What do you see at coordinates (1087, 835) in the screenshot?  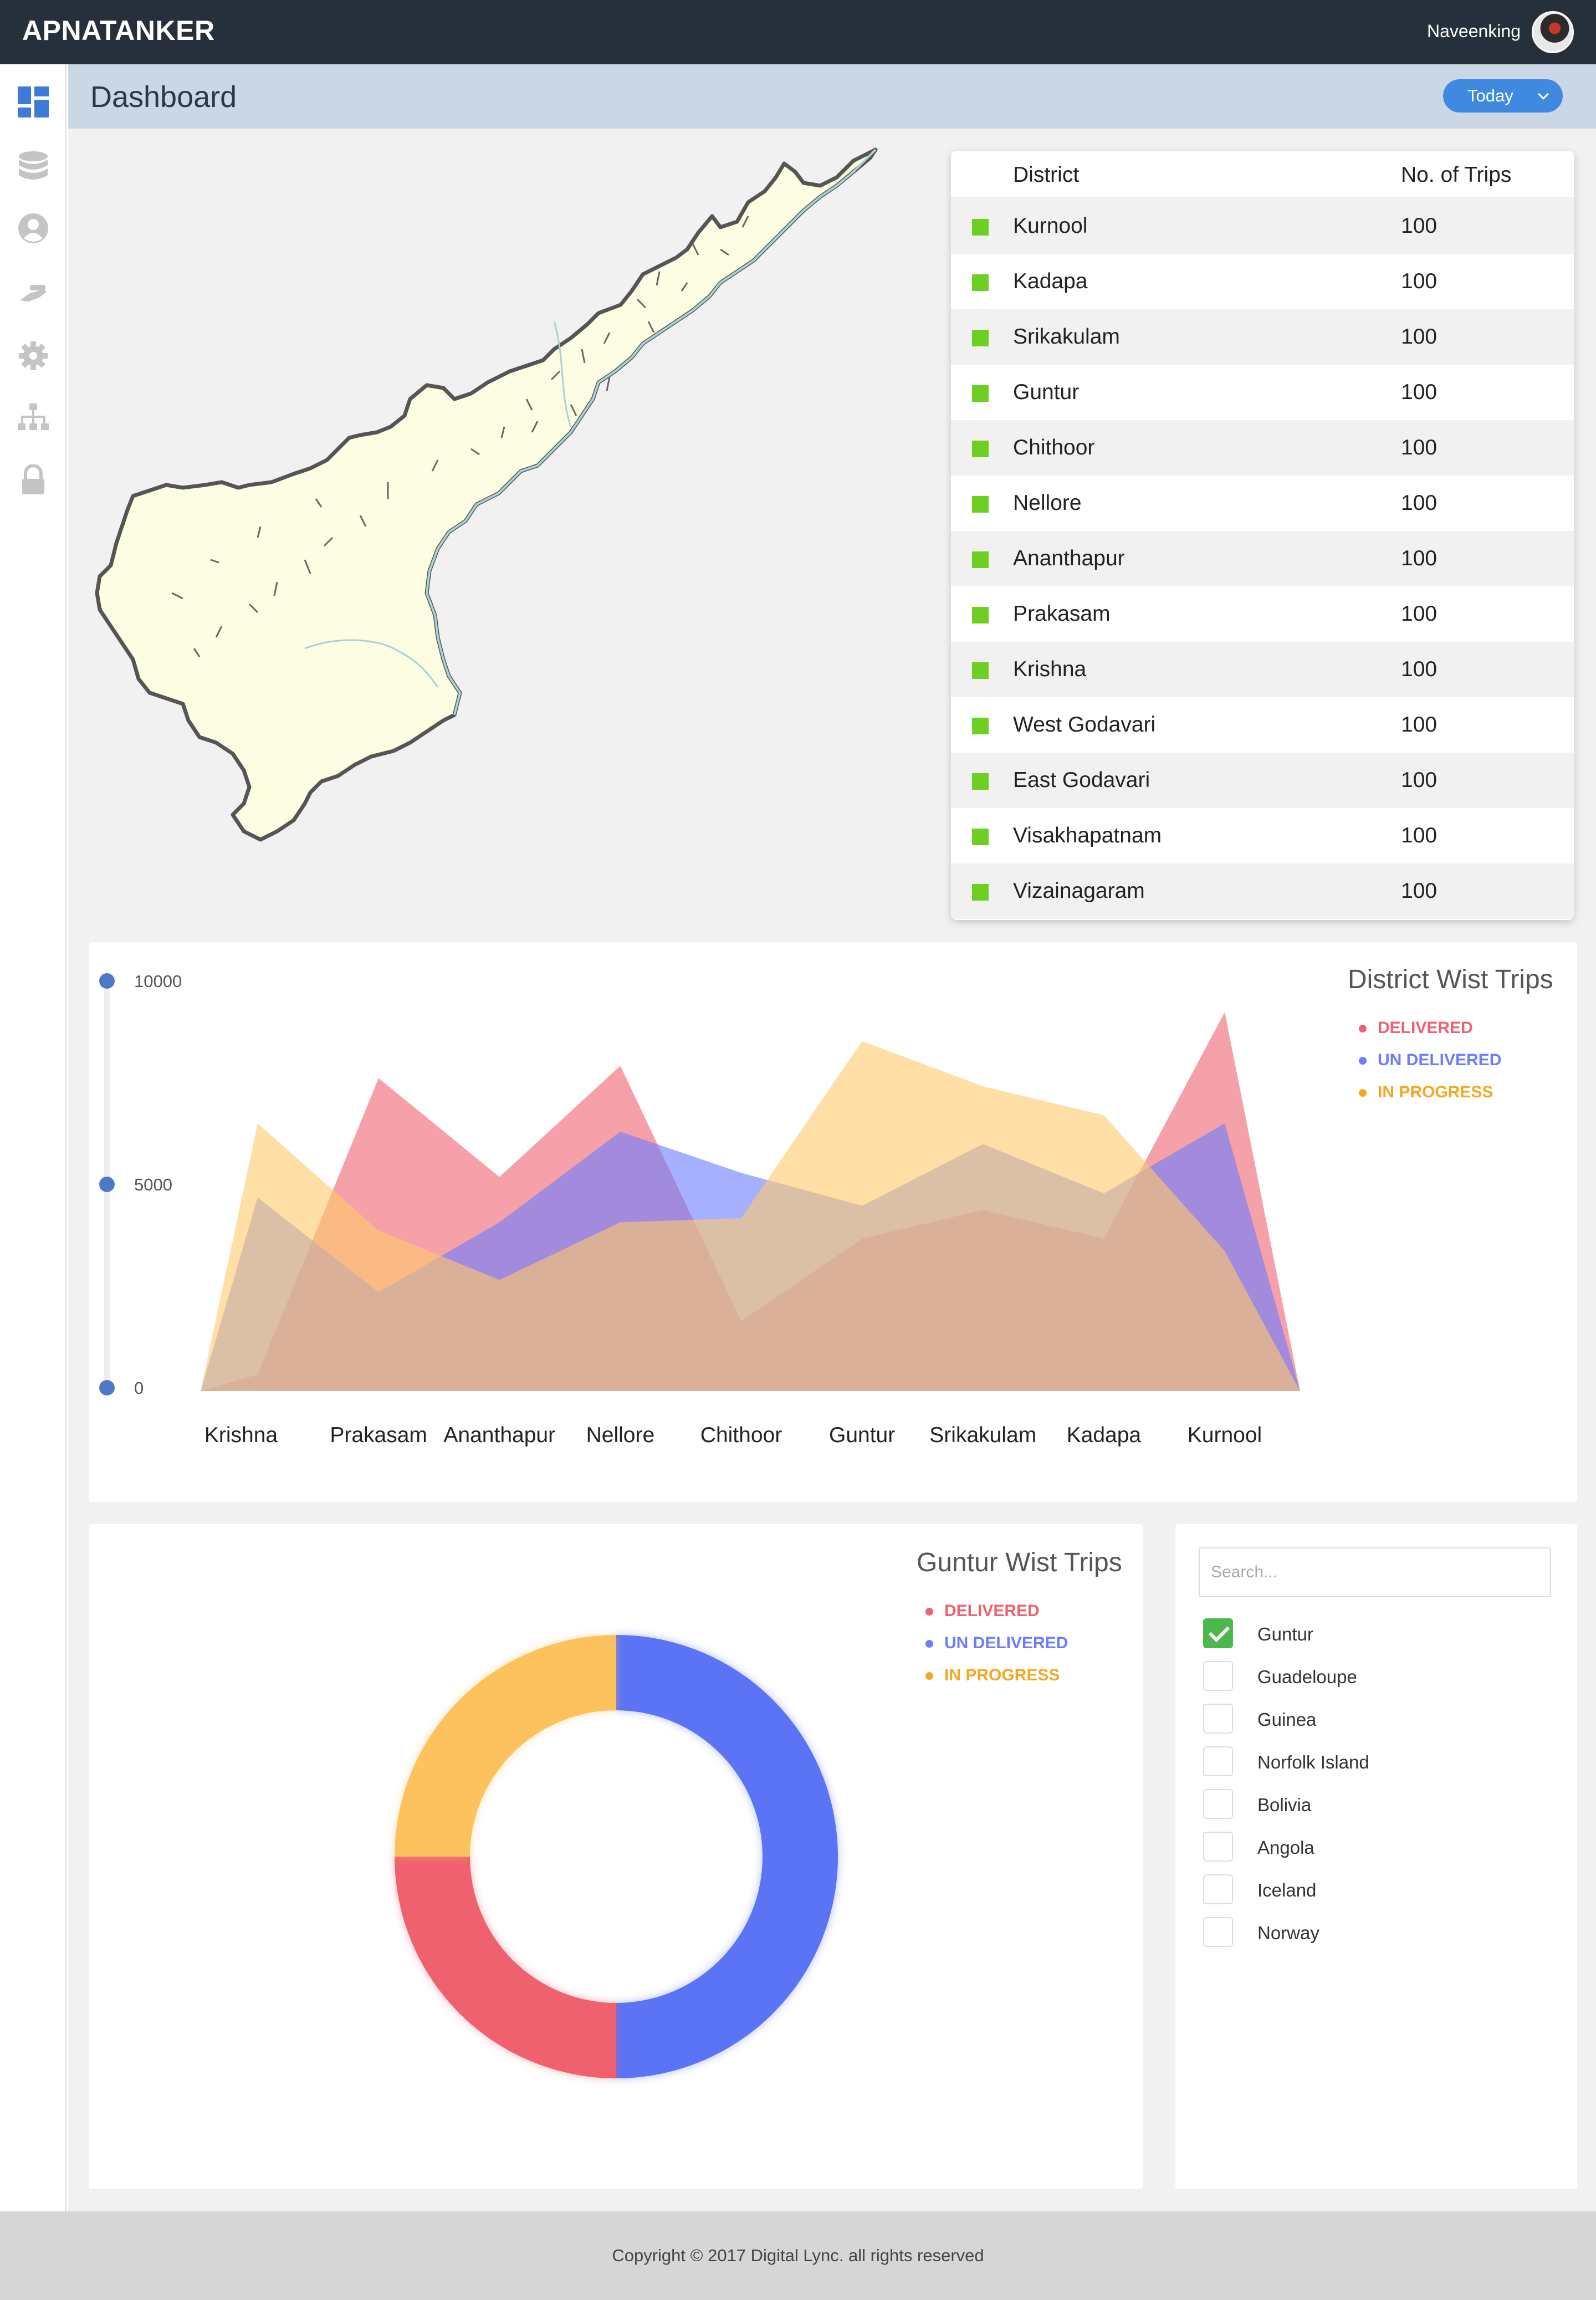 I see `district-name: Visakhapatnam` at bounding box center [1087, 835].